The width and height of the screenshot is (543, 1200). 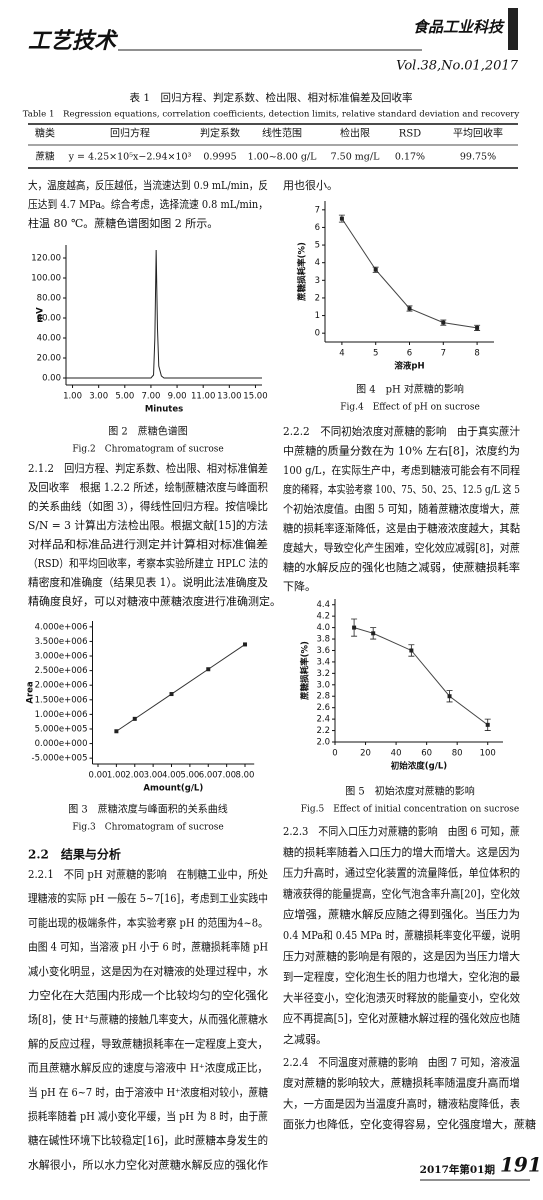 I want to click on y-tick-label: 2.8, so click(x=323, y=697).